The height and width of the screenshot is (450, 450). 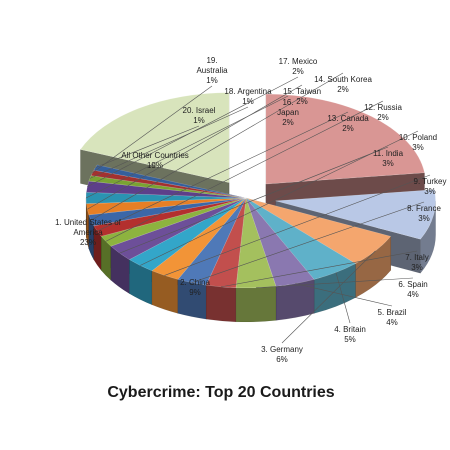 I want to click on slice-label-turkey: 9. Turkey 3%, so click(x=430, y=186).